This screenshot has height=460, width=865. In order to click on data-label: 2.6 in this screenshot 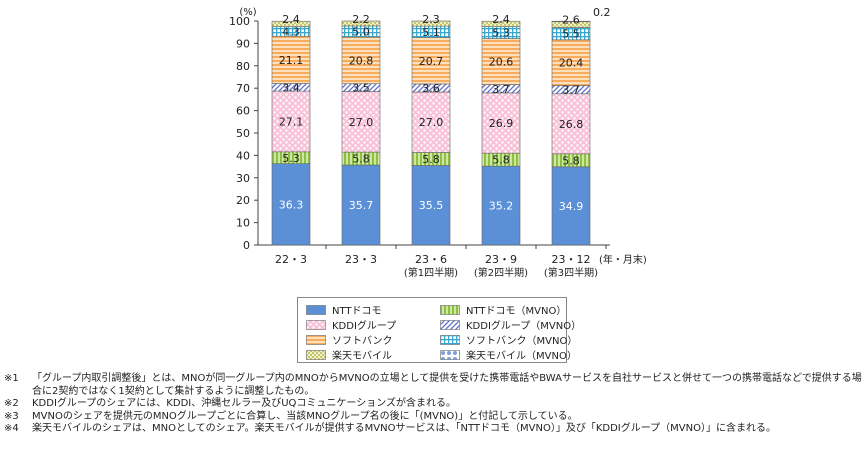, I will do `click(571, 20)`.